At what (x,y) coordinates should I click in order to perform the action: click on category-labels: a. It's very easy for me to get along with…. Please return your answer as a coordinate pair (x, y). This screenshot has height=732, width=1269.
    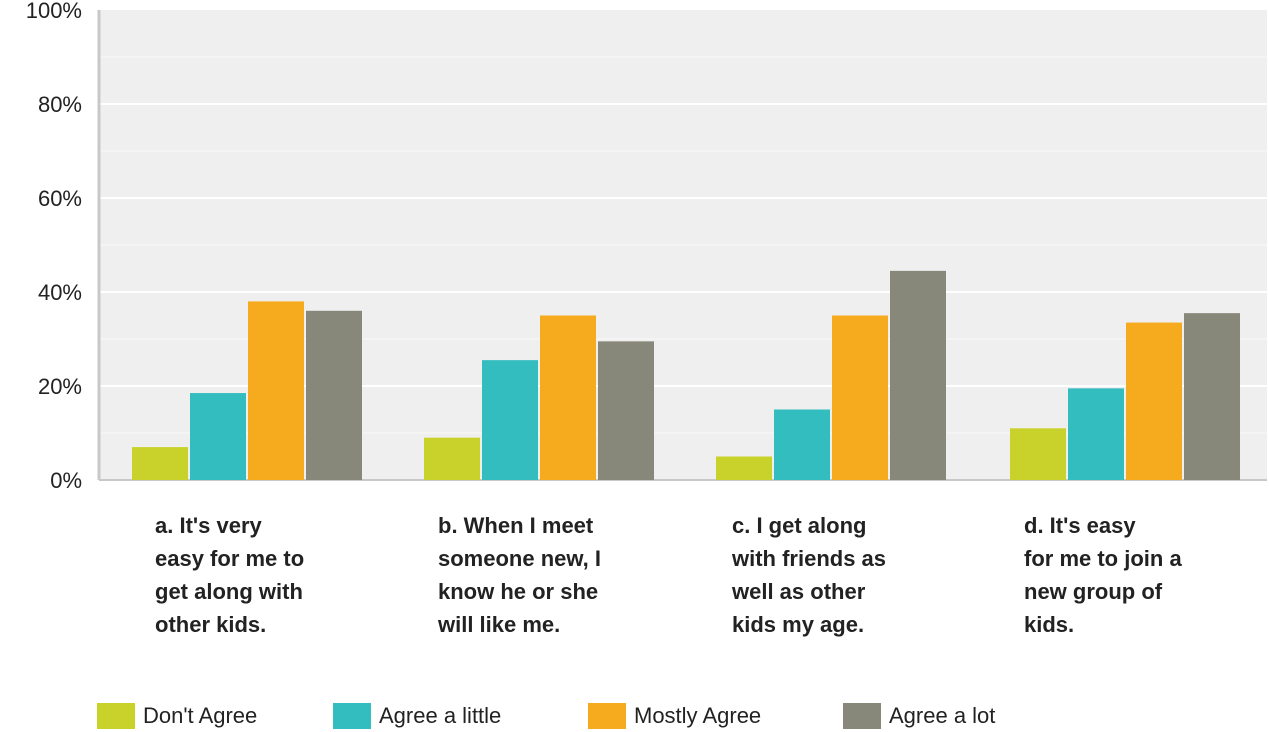
    Looking at the image, I should click on (668, 575).